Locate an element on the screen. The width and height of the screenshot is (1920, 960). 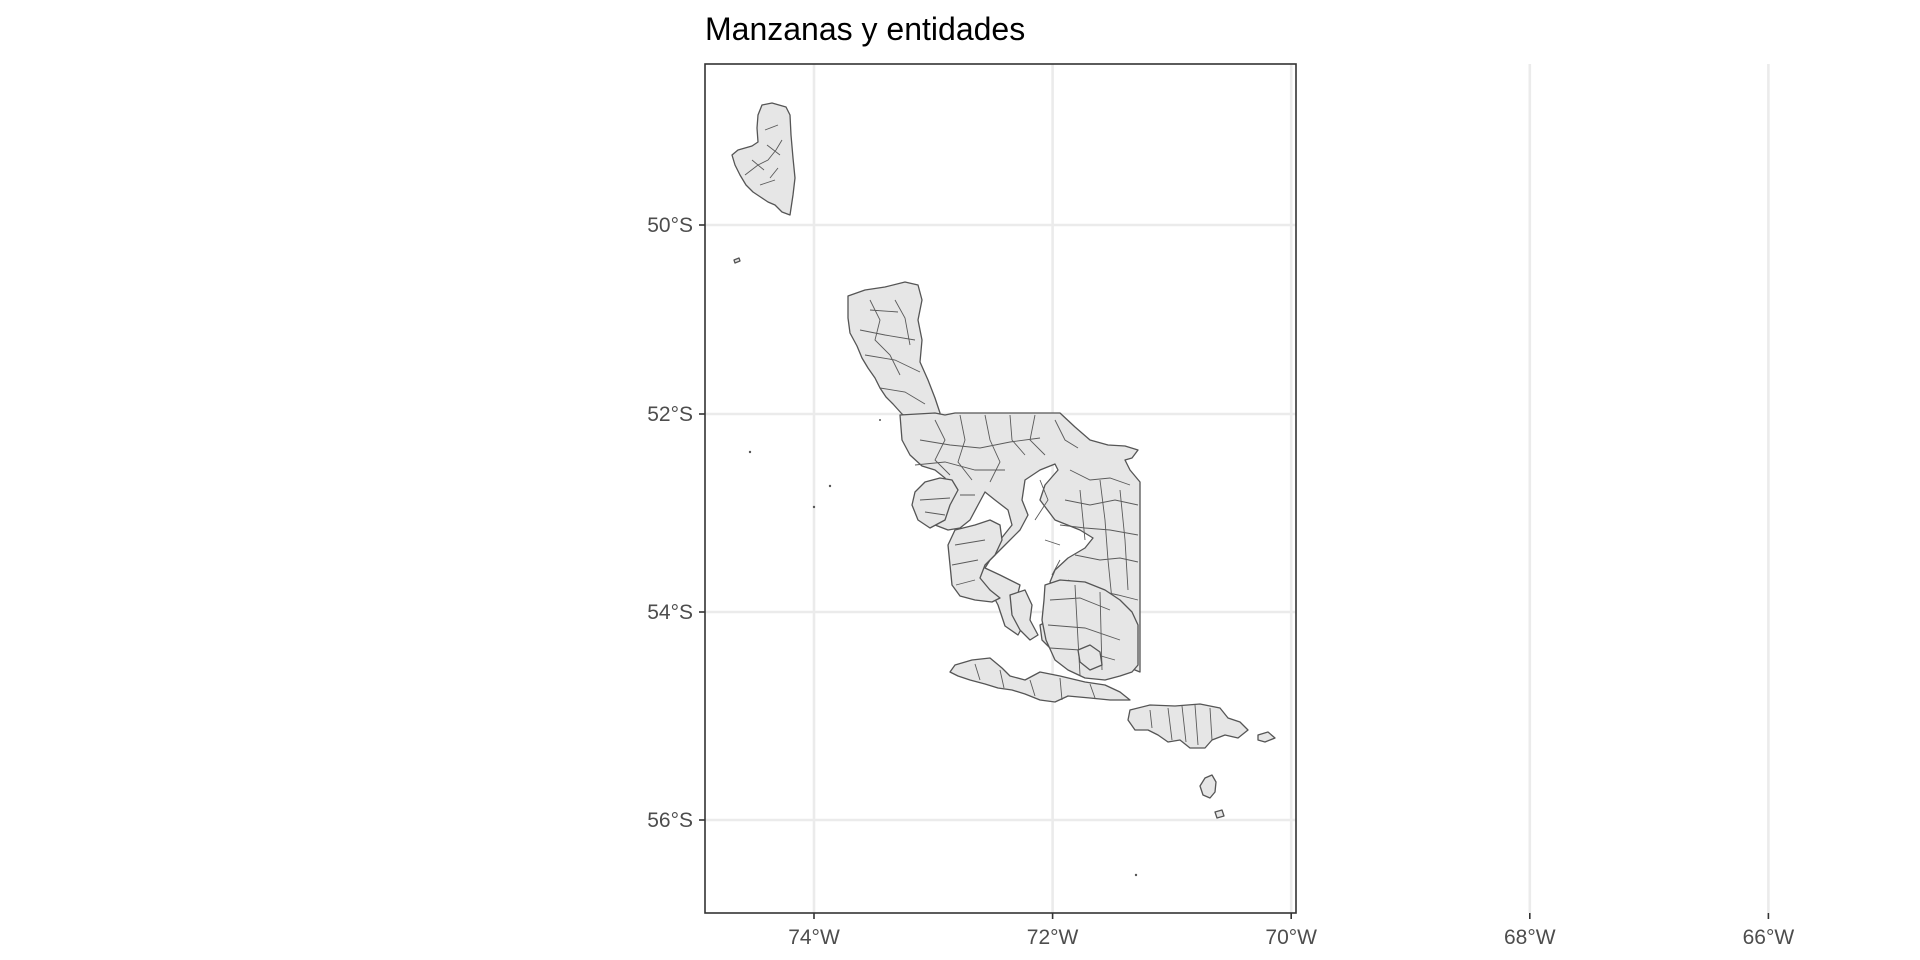
x-tick-label: 70°W is located at coordinates (1291, 937).